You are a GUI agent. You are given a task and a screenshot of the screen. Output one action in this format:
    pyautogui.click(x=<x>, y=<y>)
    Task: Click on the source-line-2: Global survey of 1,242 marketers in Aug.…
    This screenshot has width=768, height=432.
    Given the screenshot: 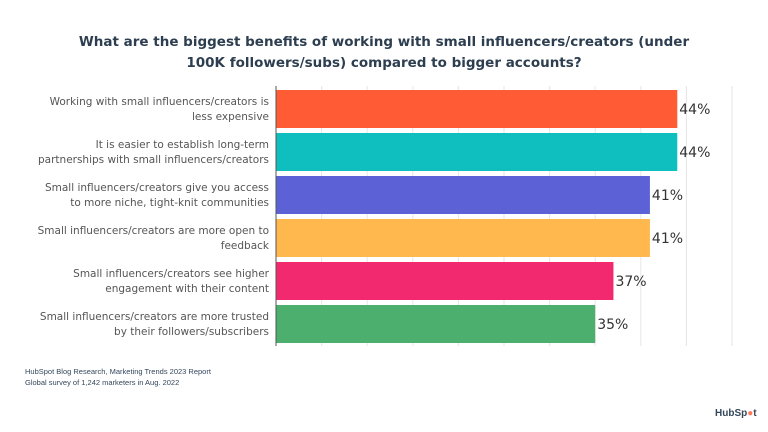 What is the action you would take?
    pyautogui.click(x=102, y=382)
    